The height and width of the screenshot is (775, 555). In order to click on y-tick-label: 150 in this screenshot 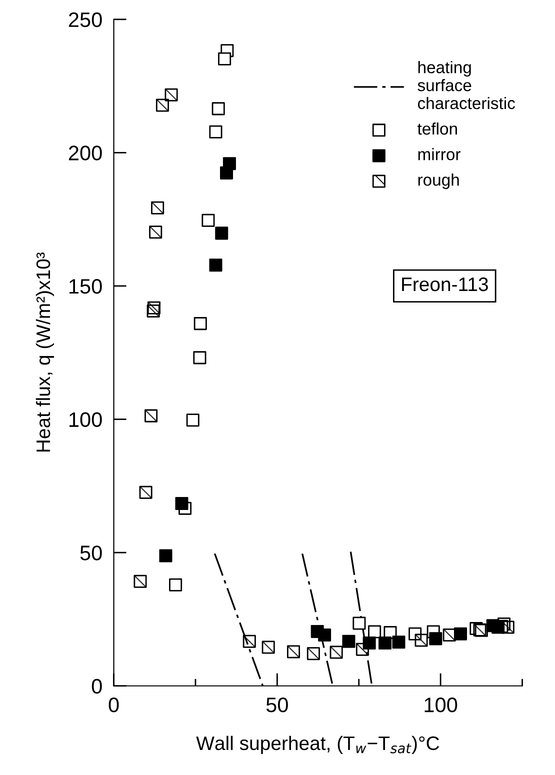, I will do `click(85, 286)`.